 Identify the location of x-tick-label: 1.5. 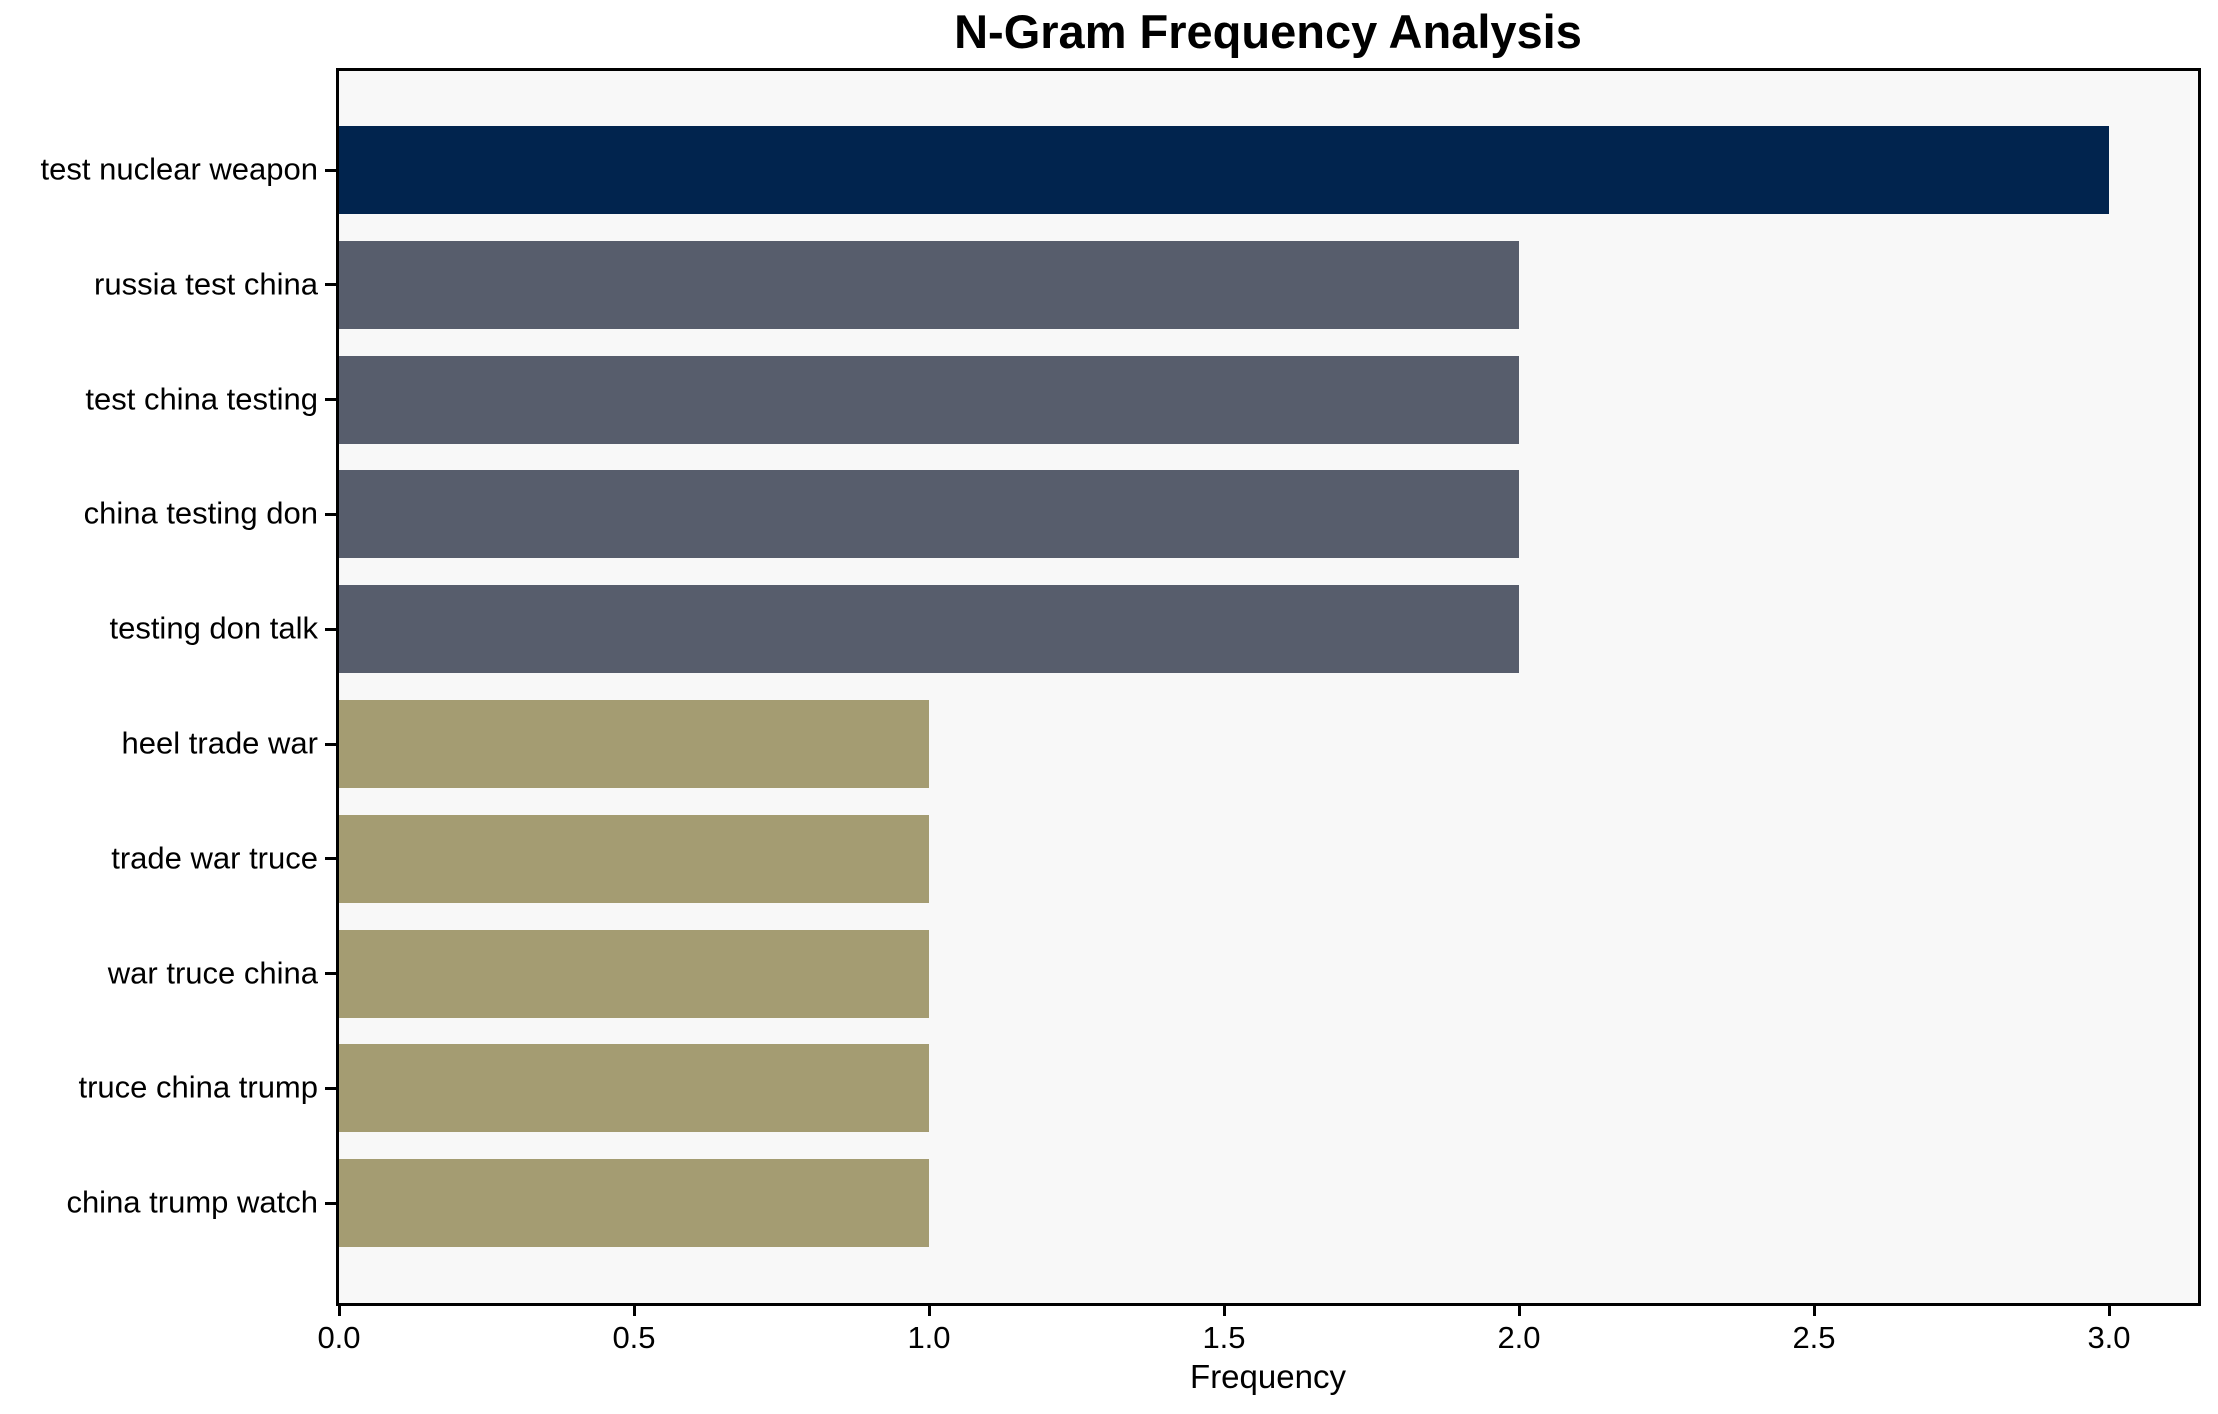
(1224, 1337).